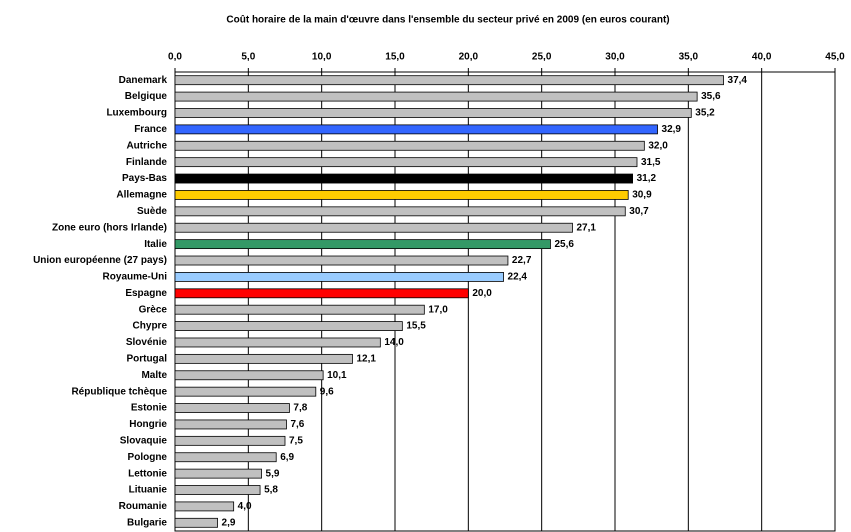 Image resolution: width=851 pixels, height=532 pixels. What do you see at coordinates (586, 227) in the screenshot?
I see `data-label: 27,1` at bounding box center [586, 227].